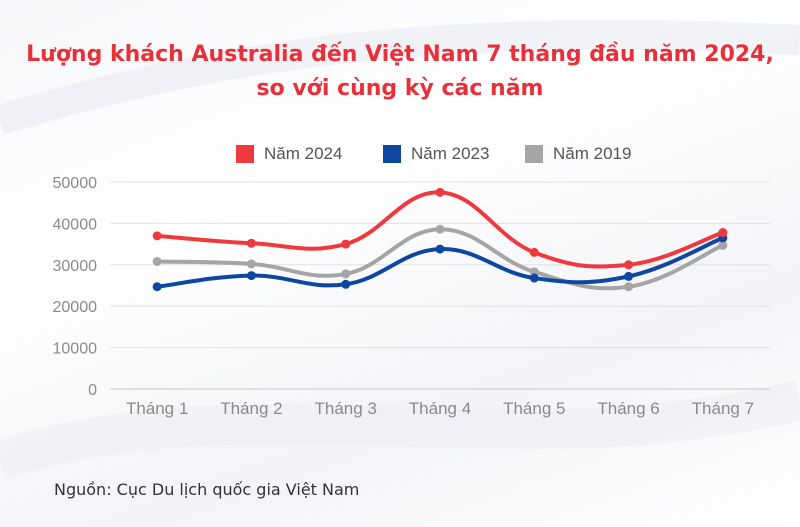 The image size is (800, 527). Describe the element at coordinates (75, 349) in the screenshot. I see `y-tick-label: 10000` at that location.